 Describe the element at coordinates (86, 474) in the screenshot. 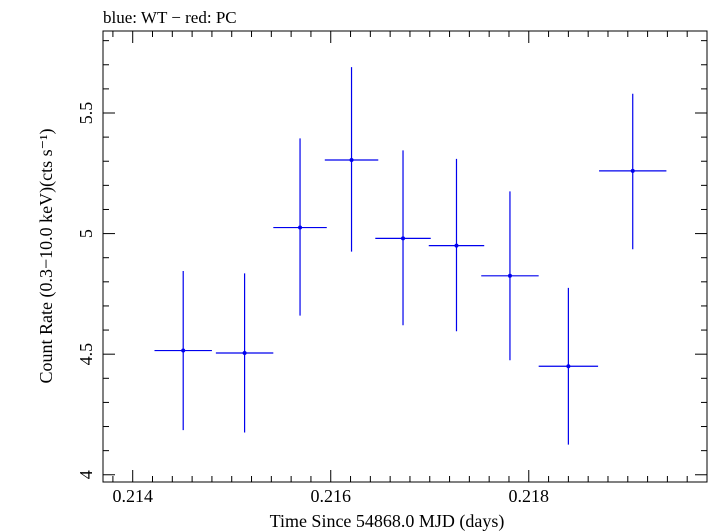

I see `y-tick-label: 4` at that location.